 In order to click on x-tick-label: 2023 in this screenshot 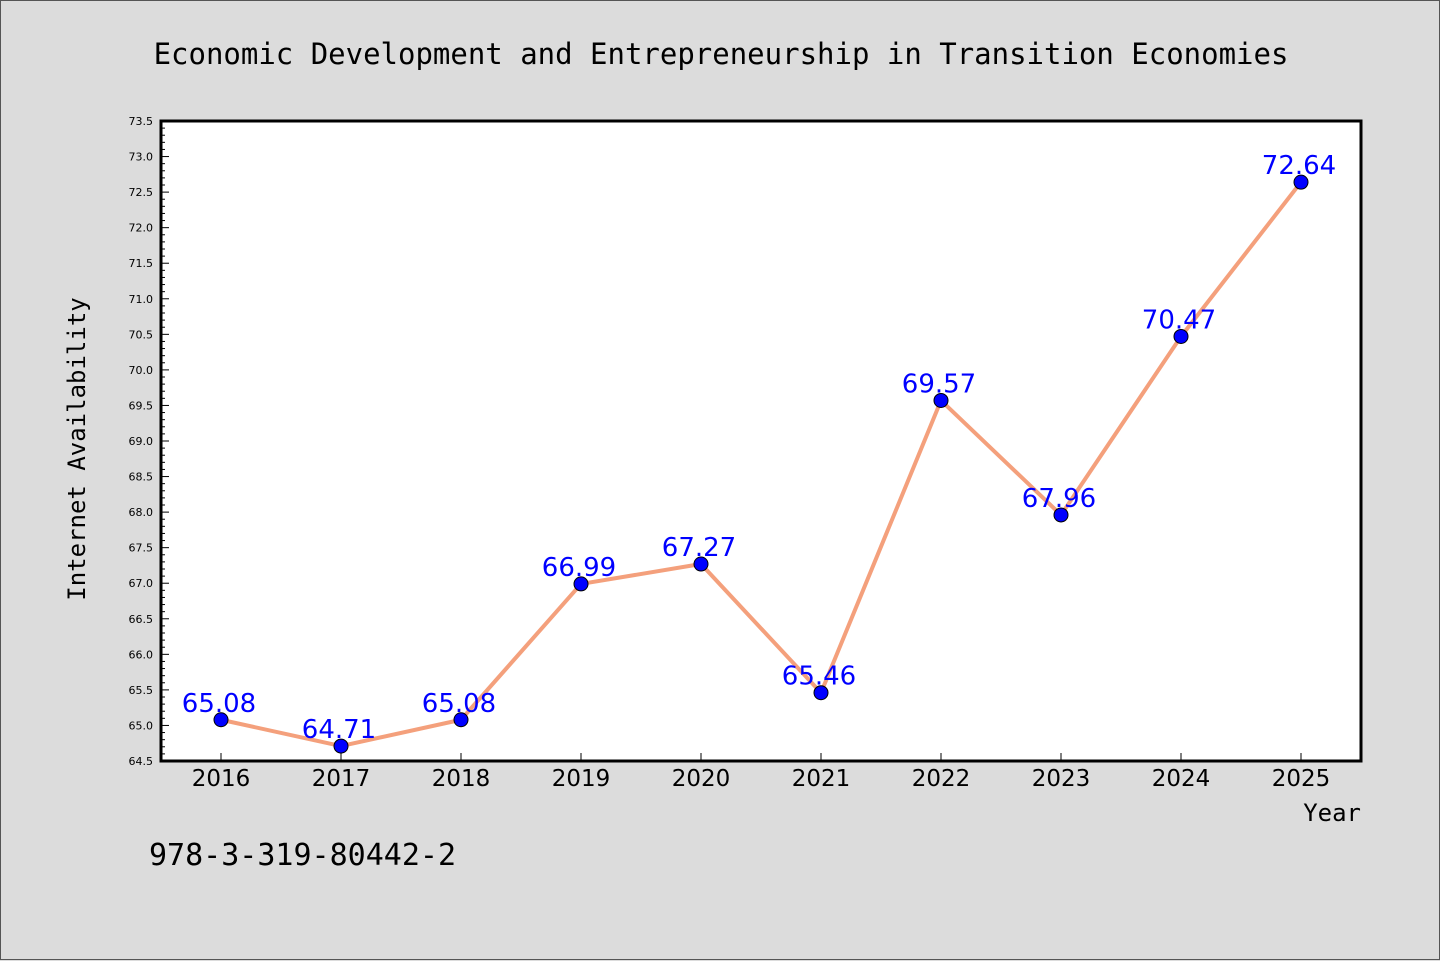, I will do `click(1061, 779)`.